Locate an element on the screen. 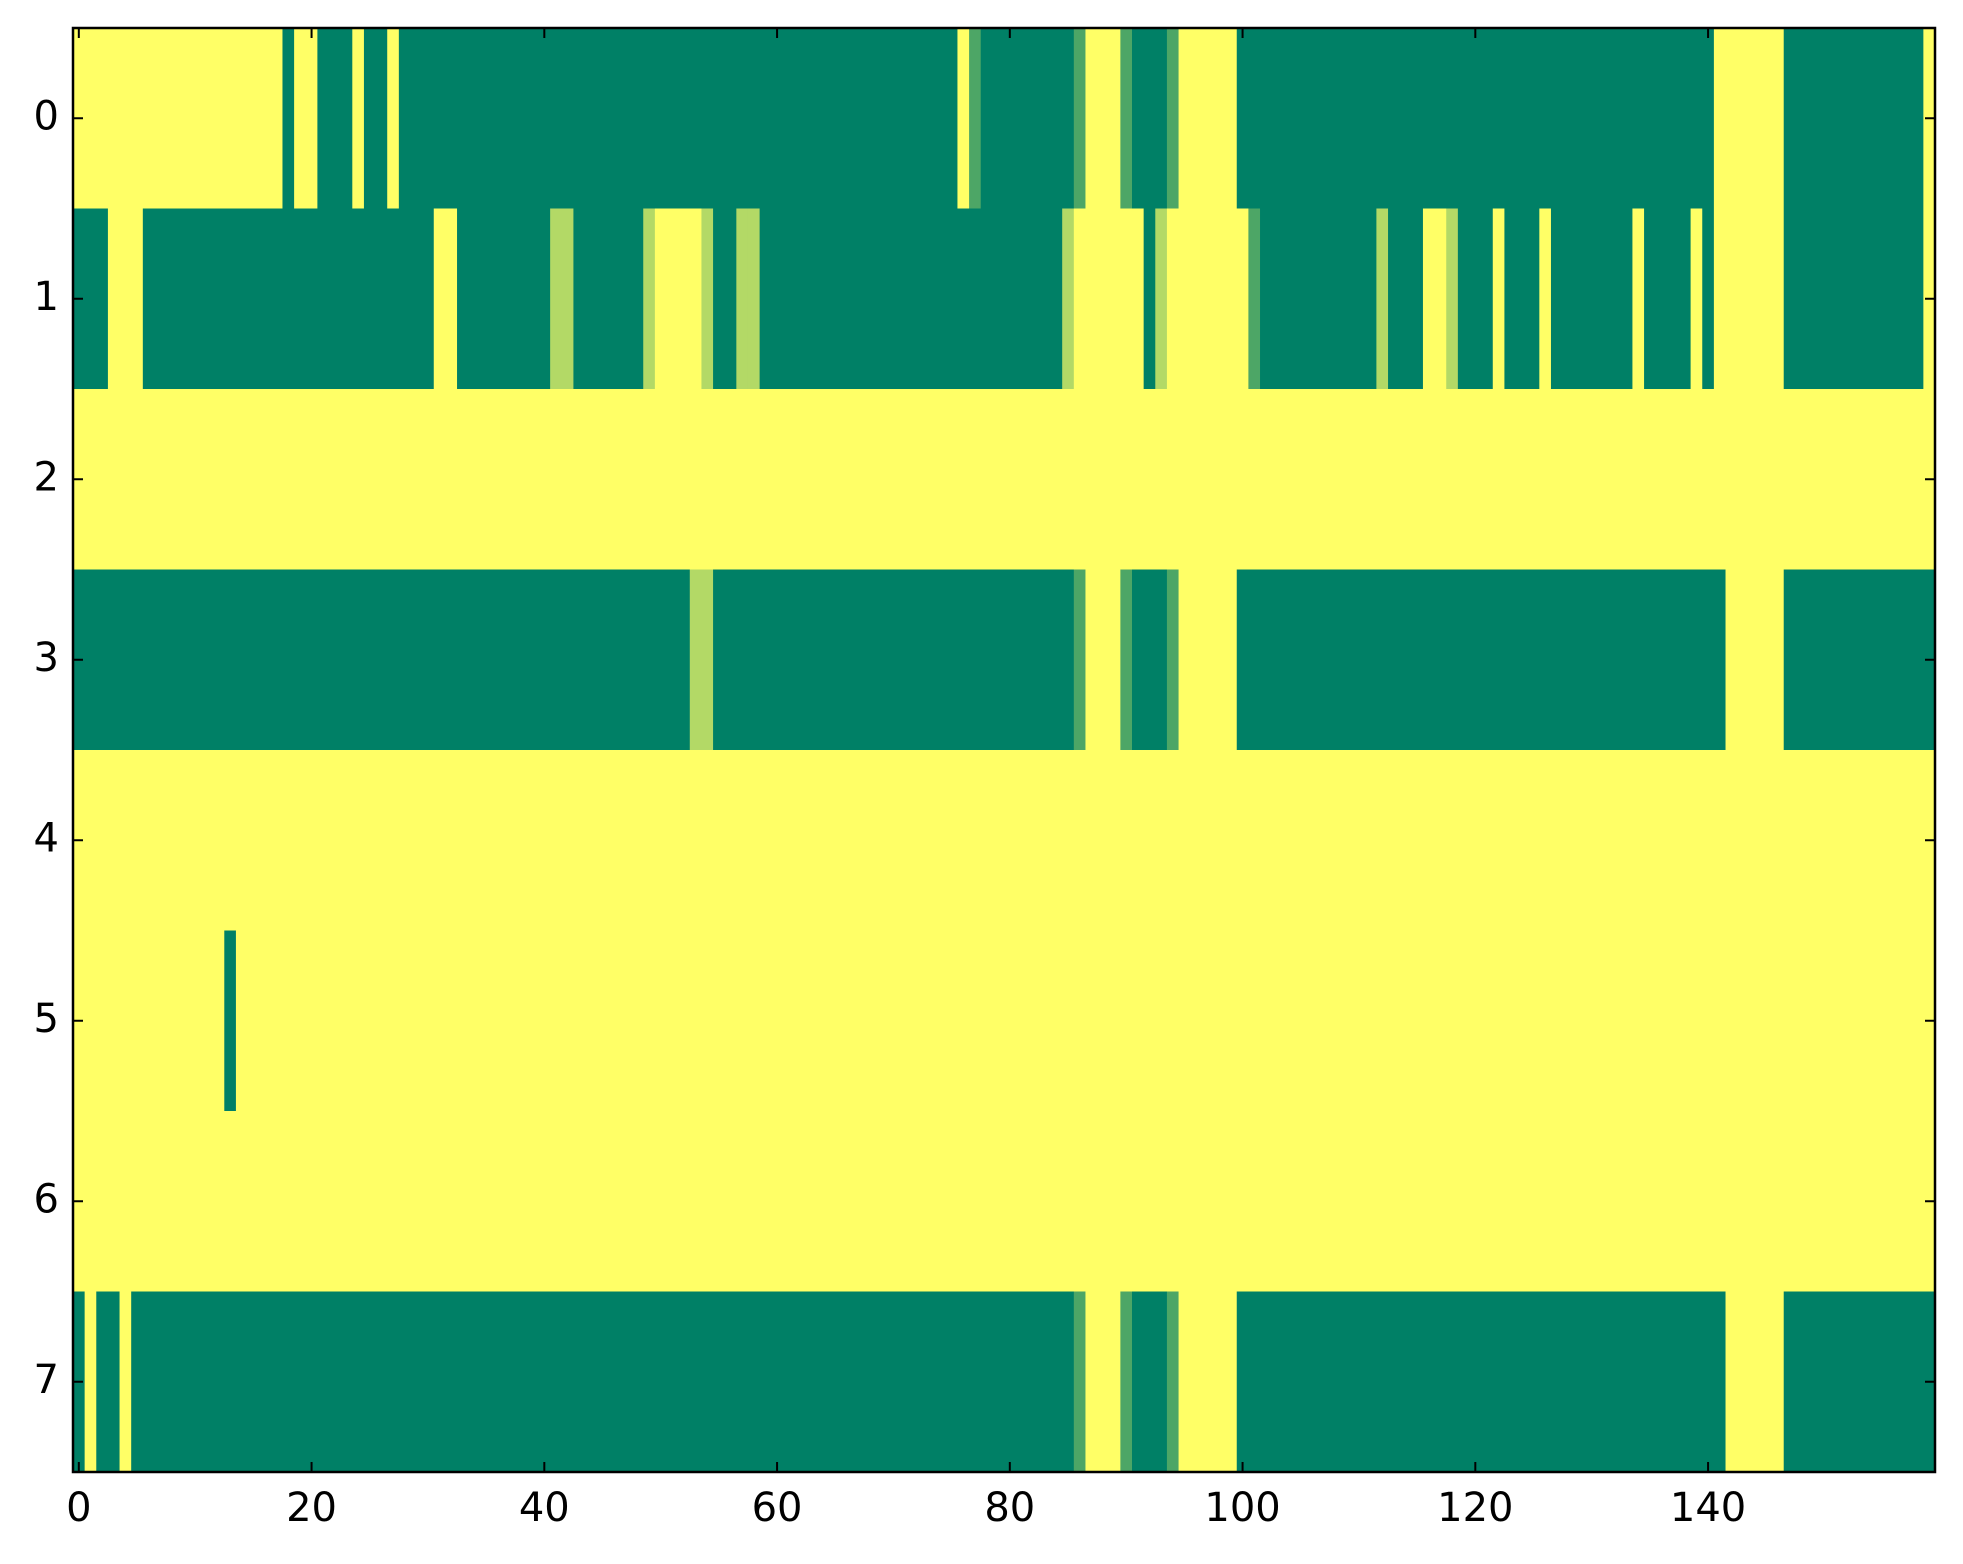 The height and width of the screenshot is (1564, 1963). x-tick-label: 0 is located at coordinates (78, 1508).